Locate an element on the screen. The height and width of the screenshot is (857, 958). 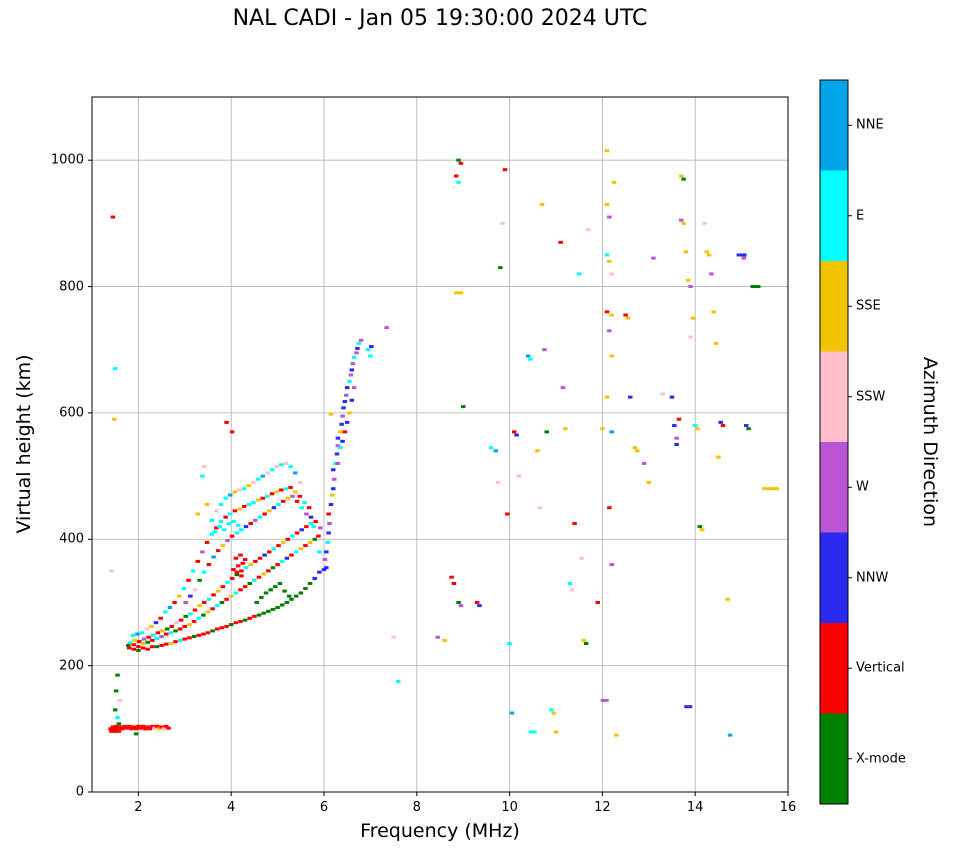
colorbar-segment-nne is located at coordinates (834, 125).